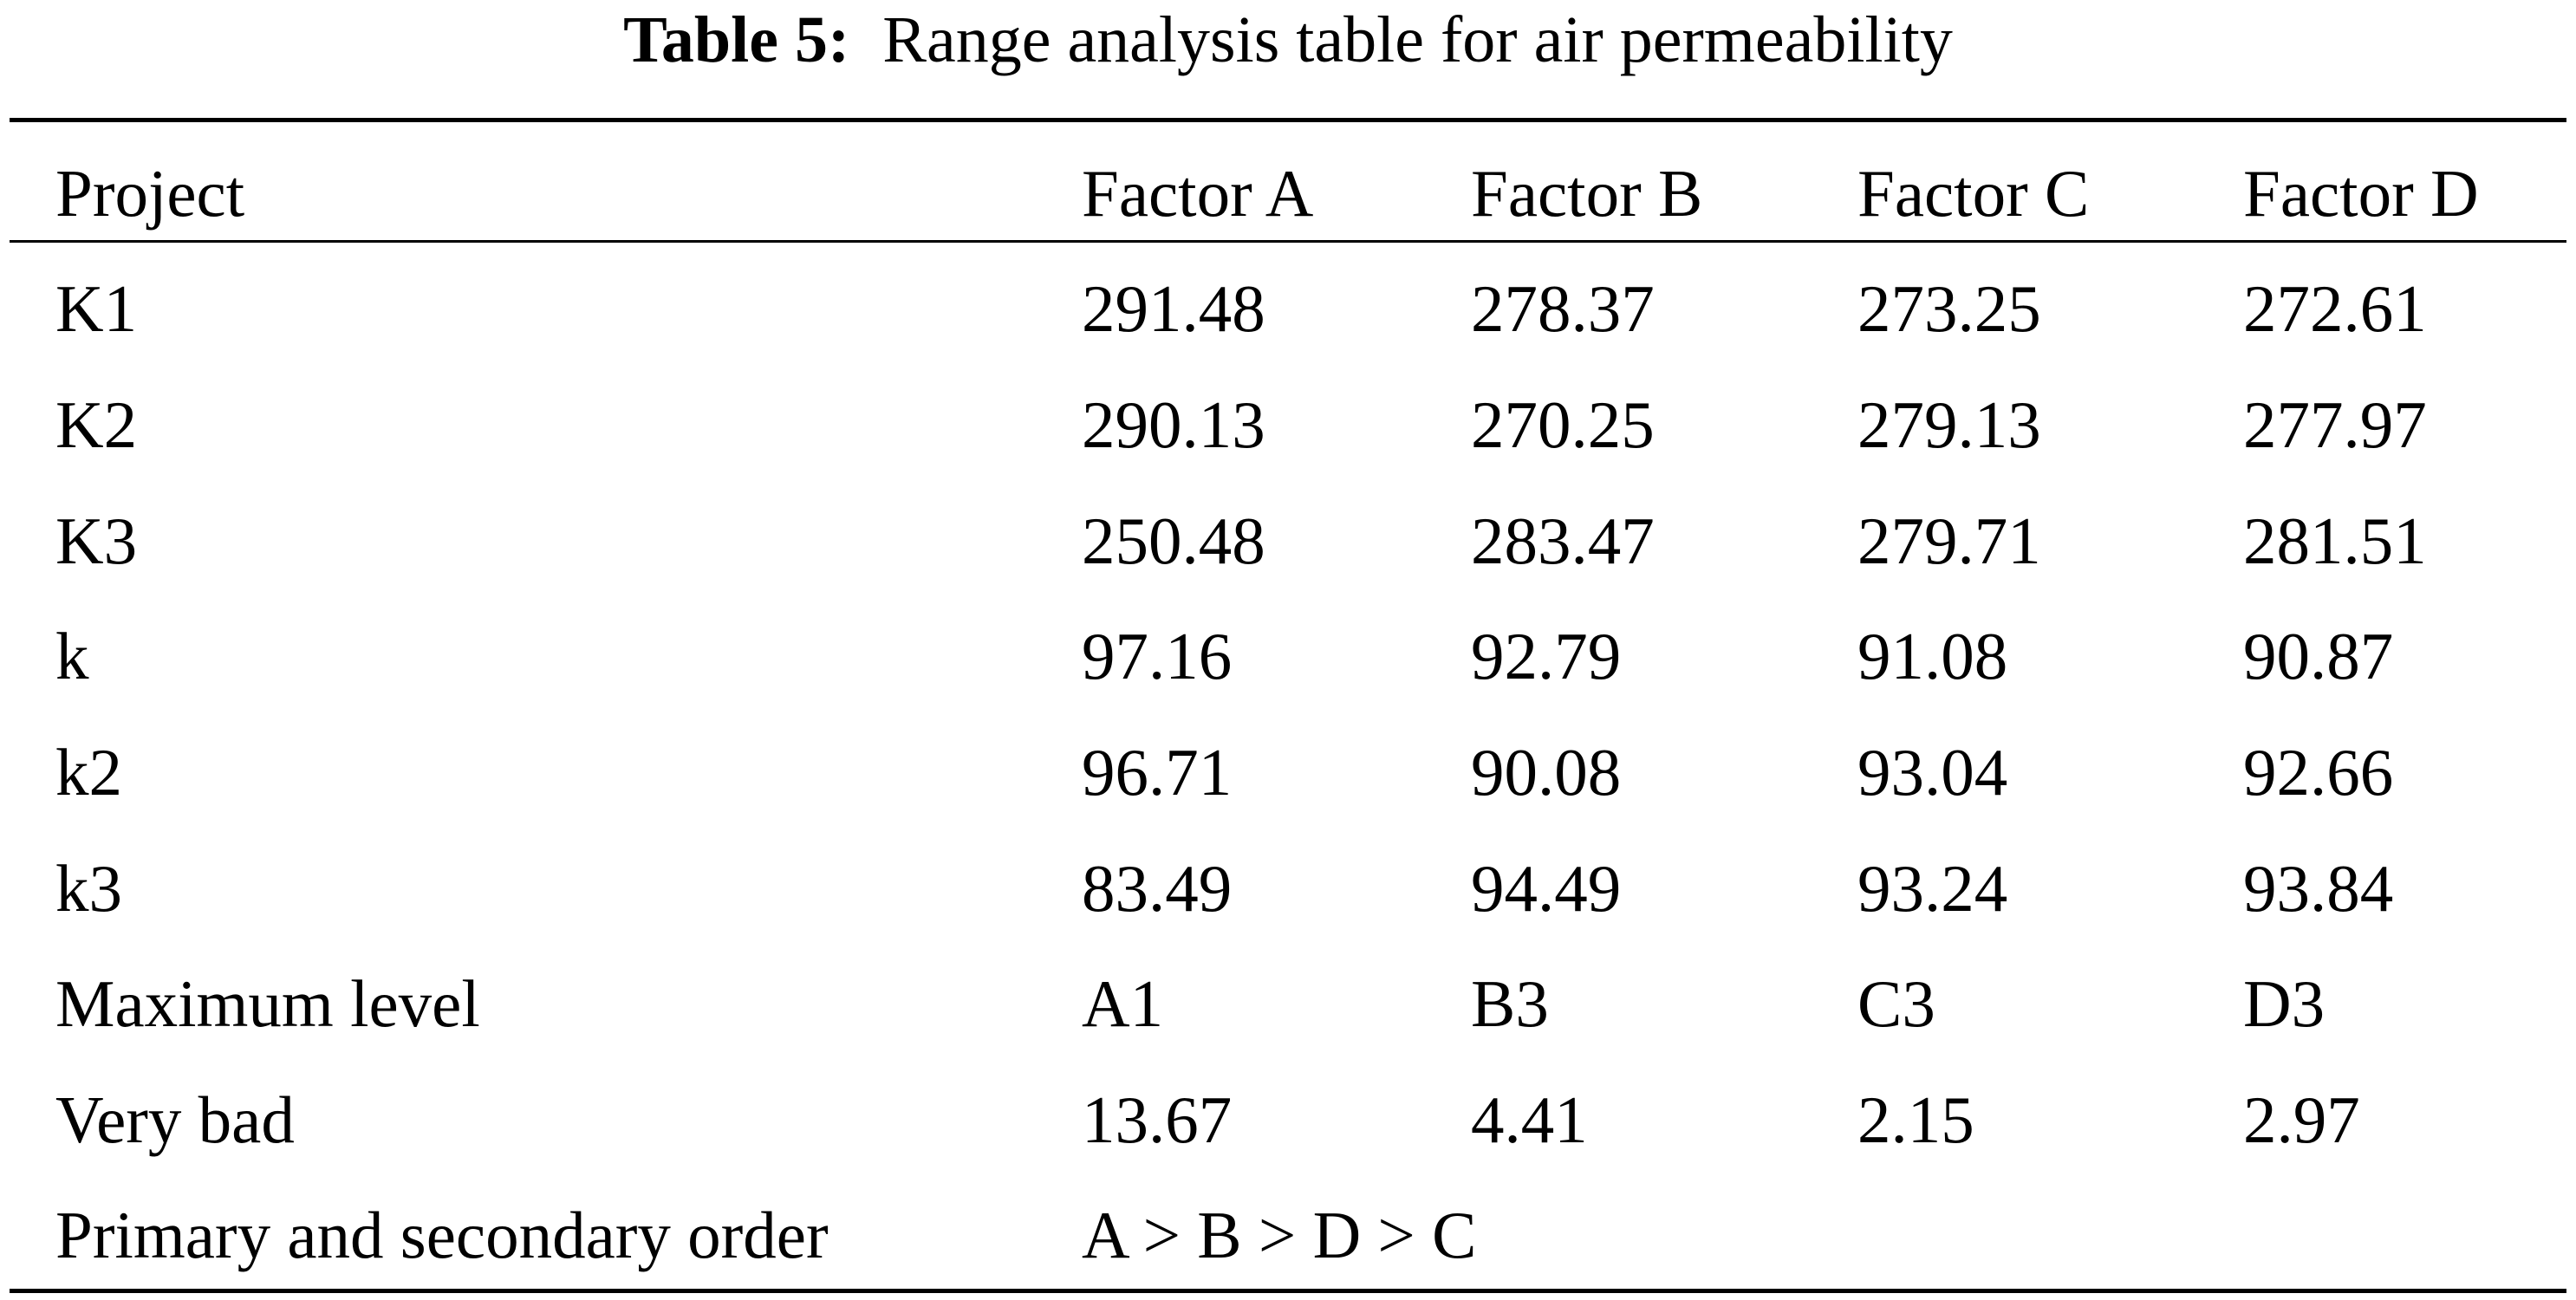 The height and width of the screenshot is (1300, 2576). I want to click on table-row: Maximum level A1 B3 C3 D3, so click(1288, 1004).